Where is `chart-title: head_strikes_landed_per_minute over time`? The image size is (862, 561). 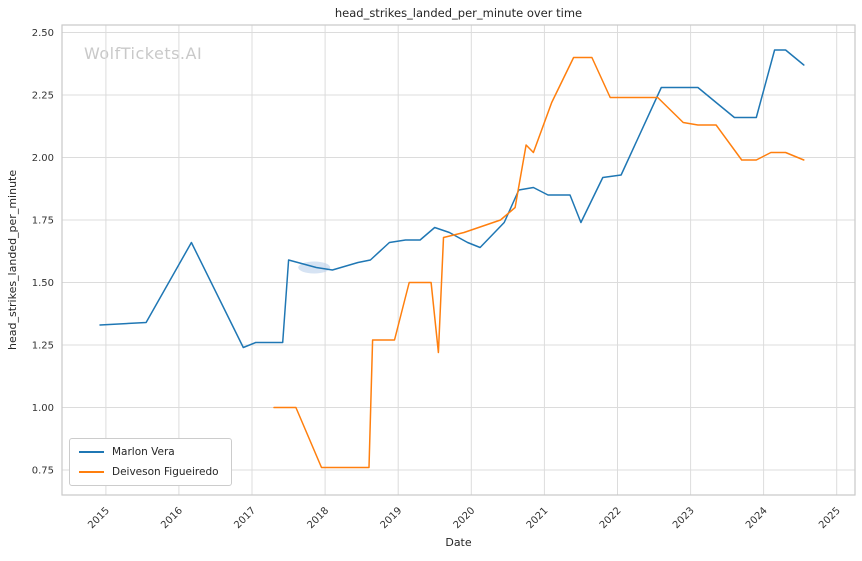 chart-title: head_strikes_landed_per_minute over time is located at coordinates (458, 13).